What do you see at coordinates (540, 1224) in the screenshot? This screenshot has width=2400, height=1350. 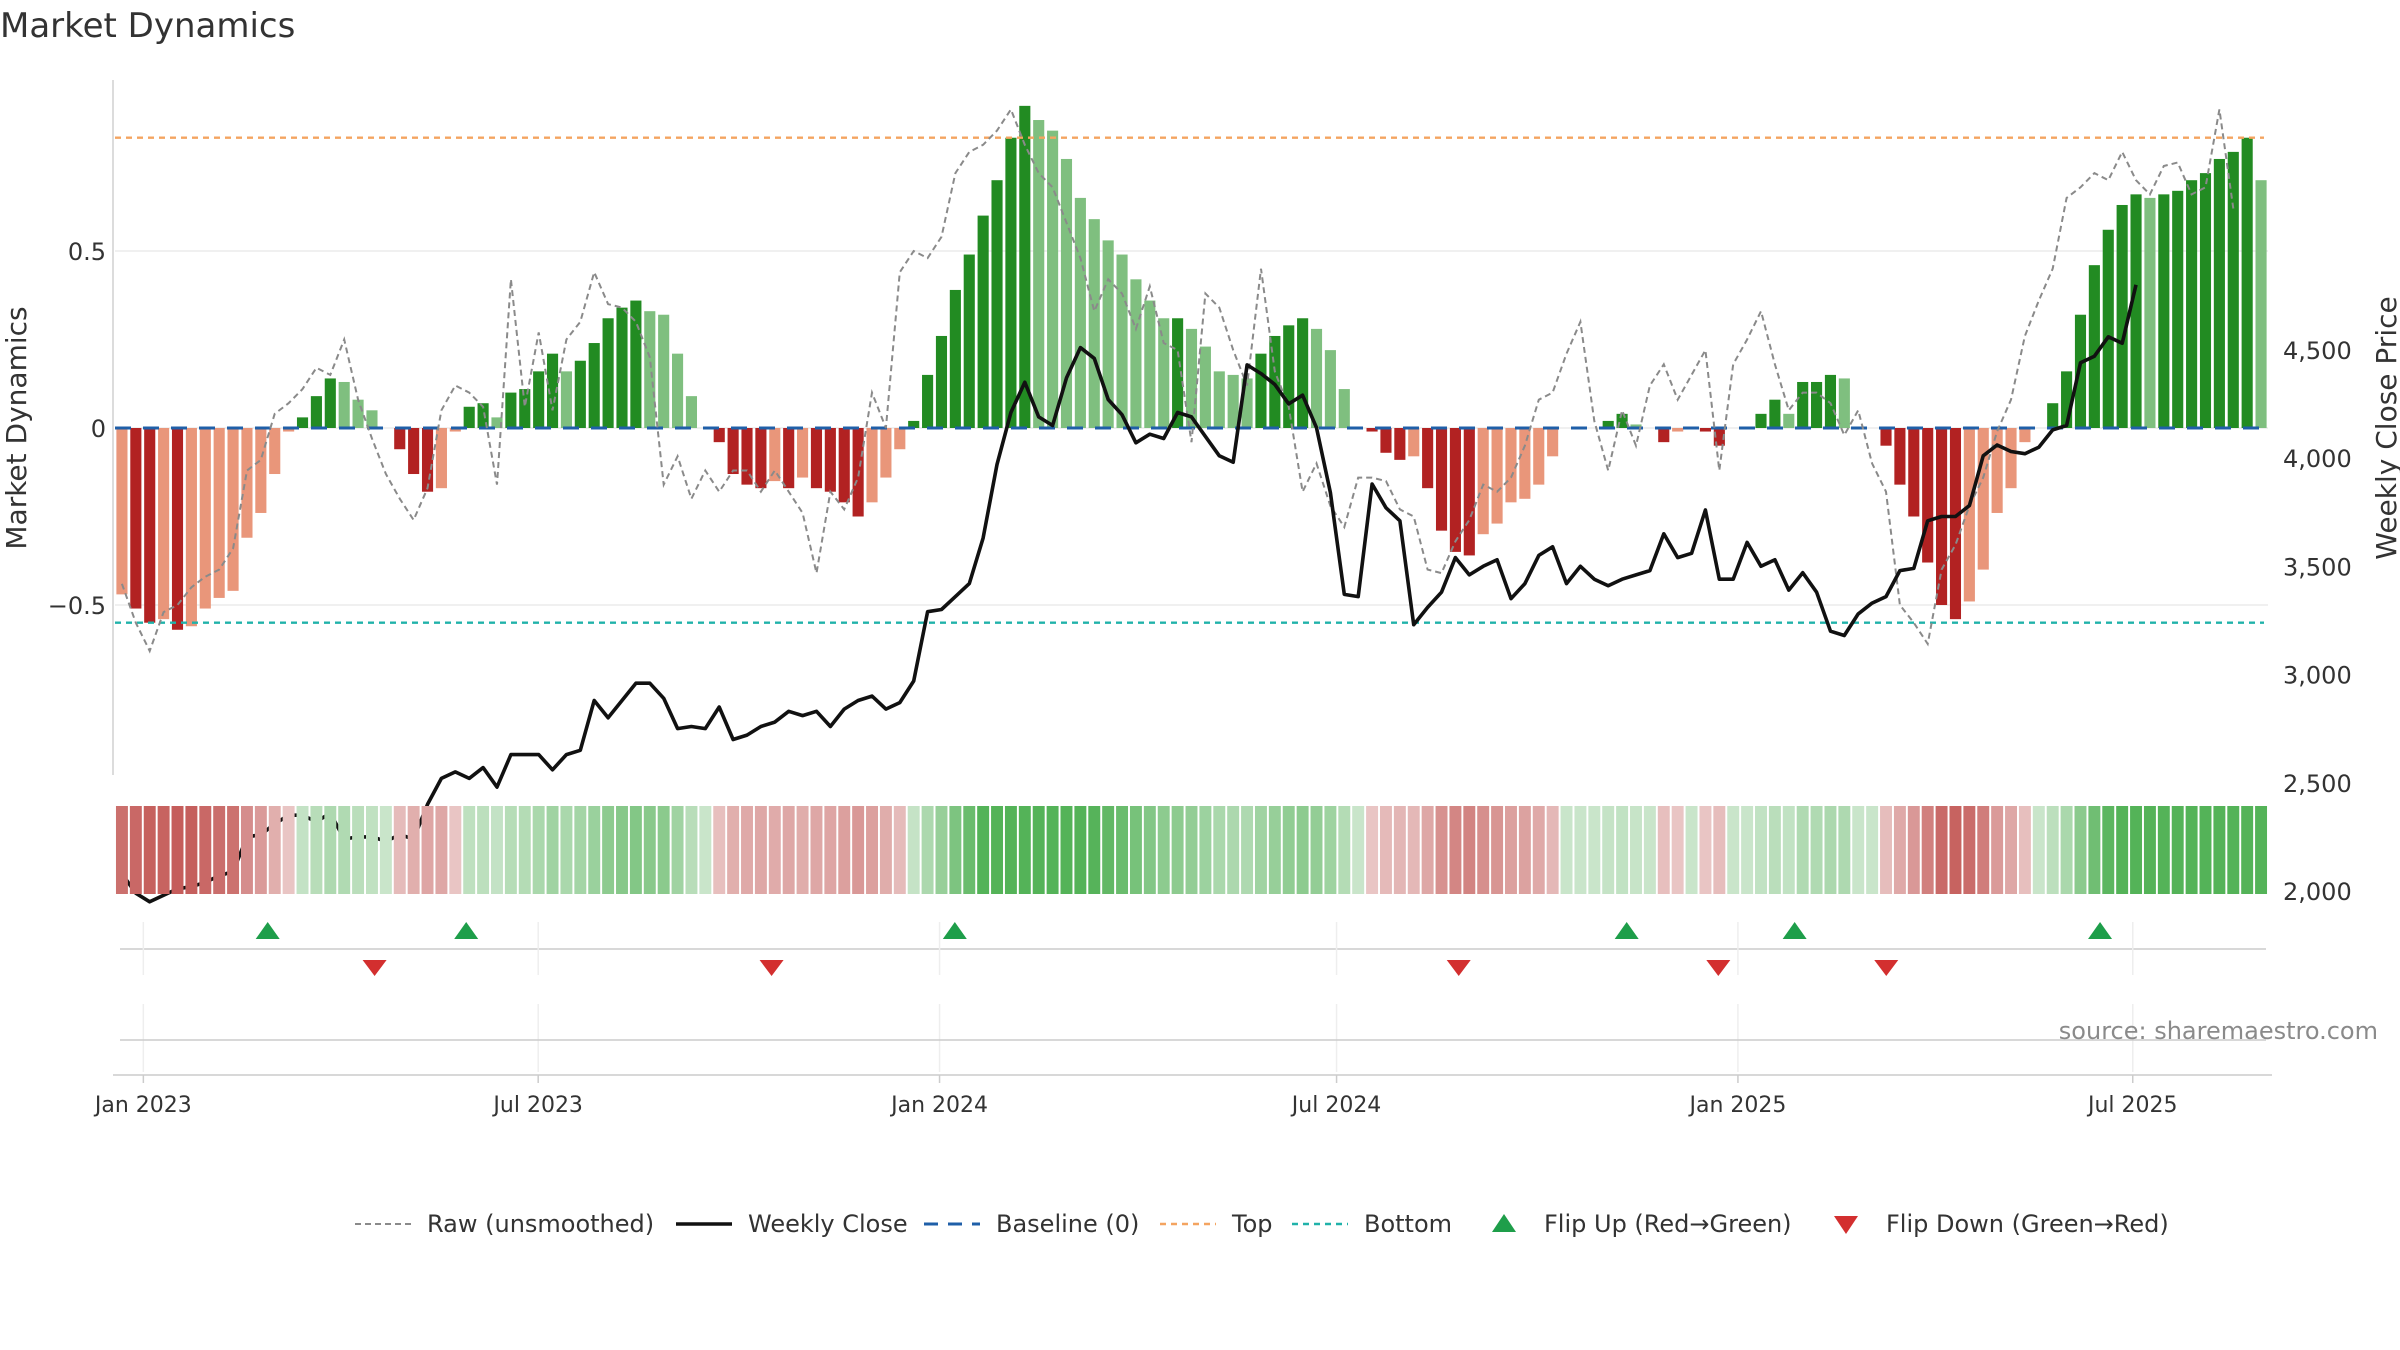 I see `legend-label: Raw (unsmoothed)` at bounding box center [540, 1224].